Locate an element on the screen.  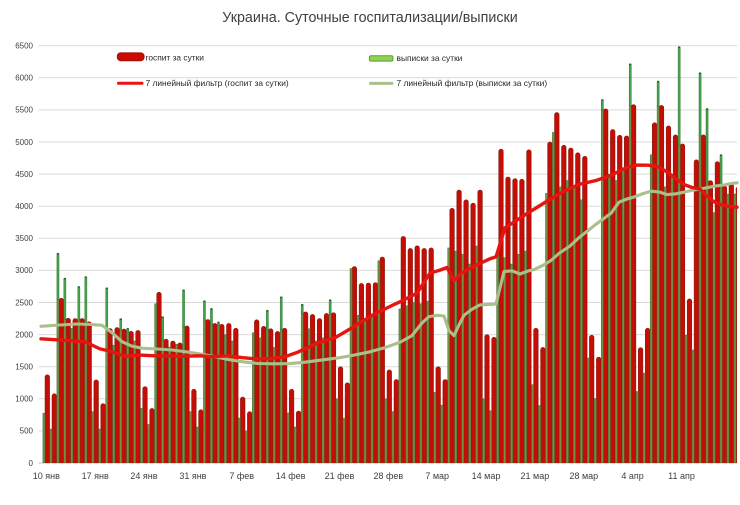
svg-text: 3000 is located at coordinates (24, 270).